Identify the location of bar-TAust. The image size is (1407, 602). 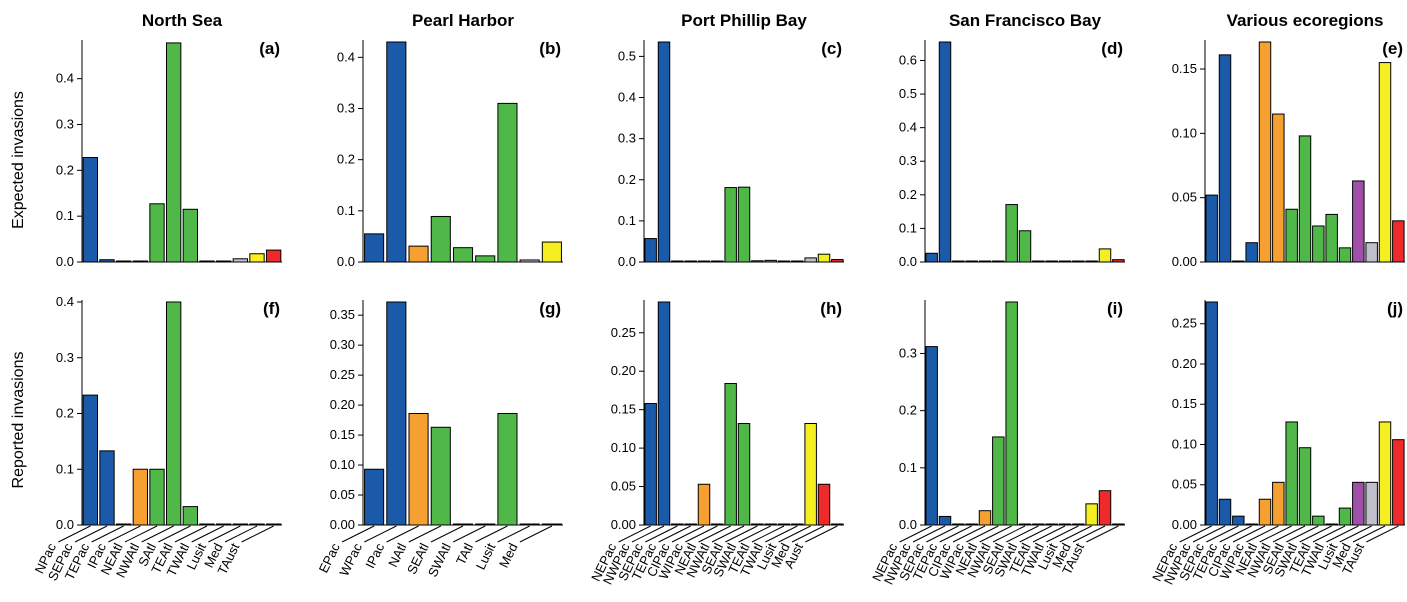
(274, 524).